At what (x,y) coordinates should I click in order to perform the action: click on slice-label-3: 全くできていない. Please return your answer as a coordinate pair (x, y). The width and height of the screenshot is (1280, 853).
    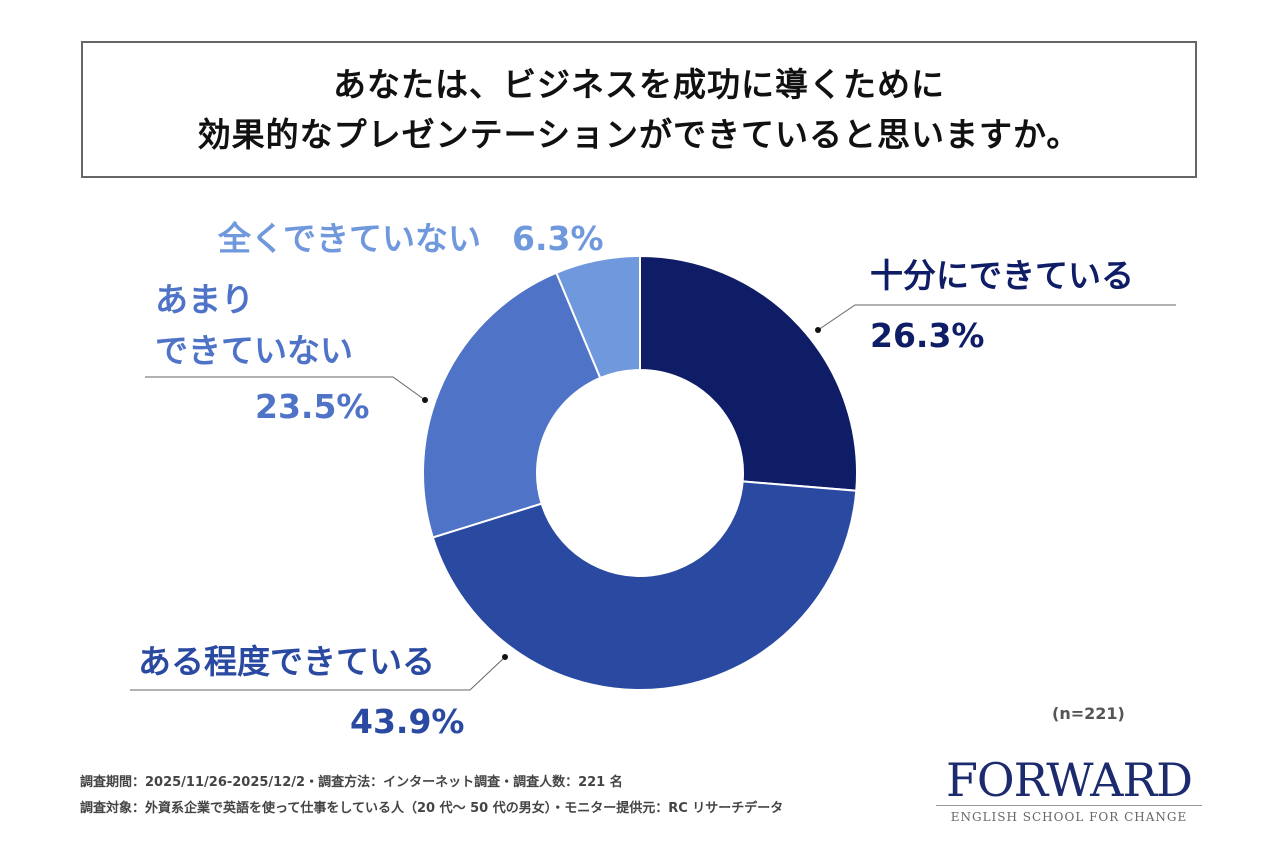
    Looking at the image, I should click on (349, 238).